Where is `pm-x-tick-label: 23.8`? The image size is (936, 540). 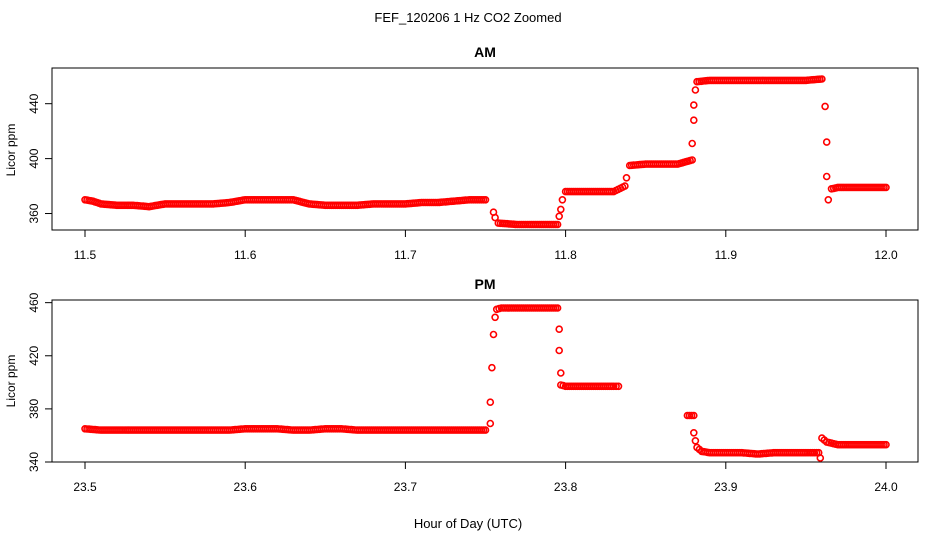 pm-x-tick-label: 23.8 is located at coordinates (566, 487).